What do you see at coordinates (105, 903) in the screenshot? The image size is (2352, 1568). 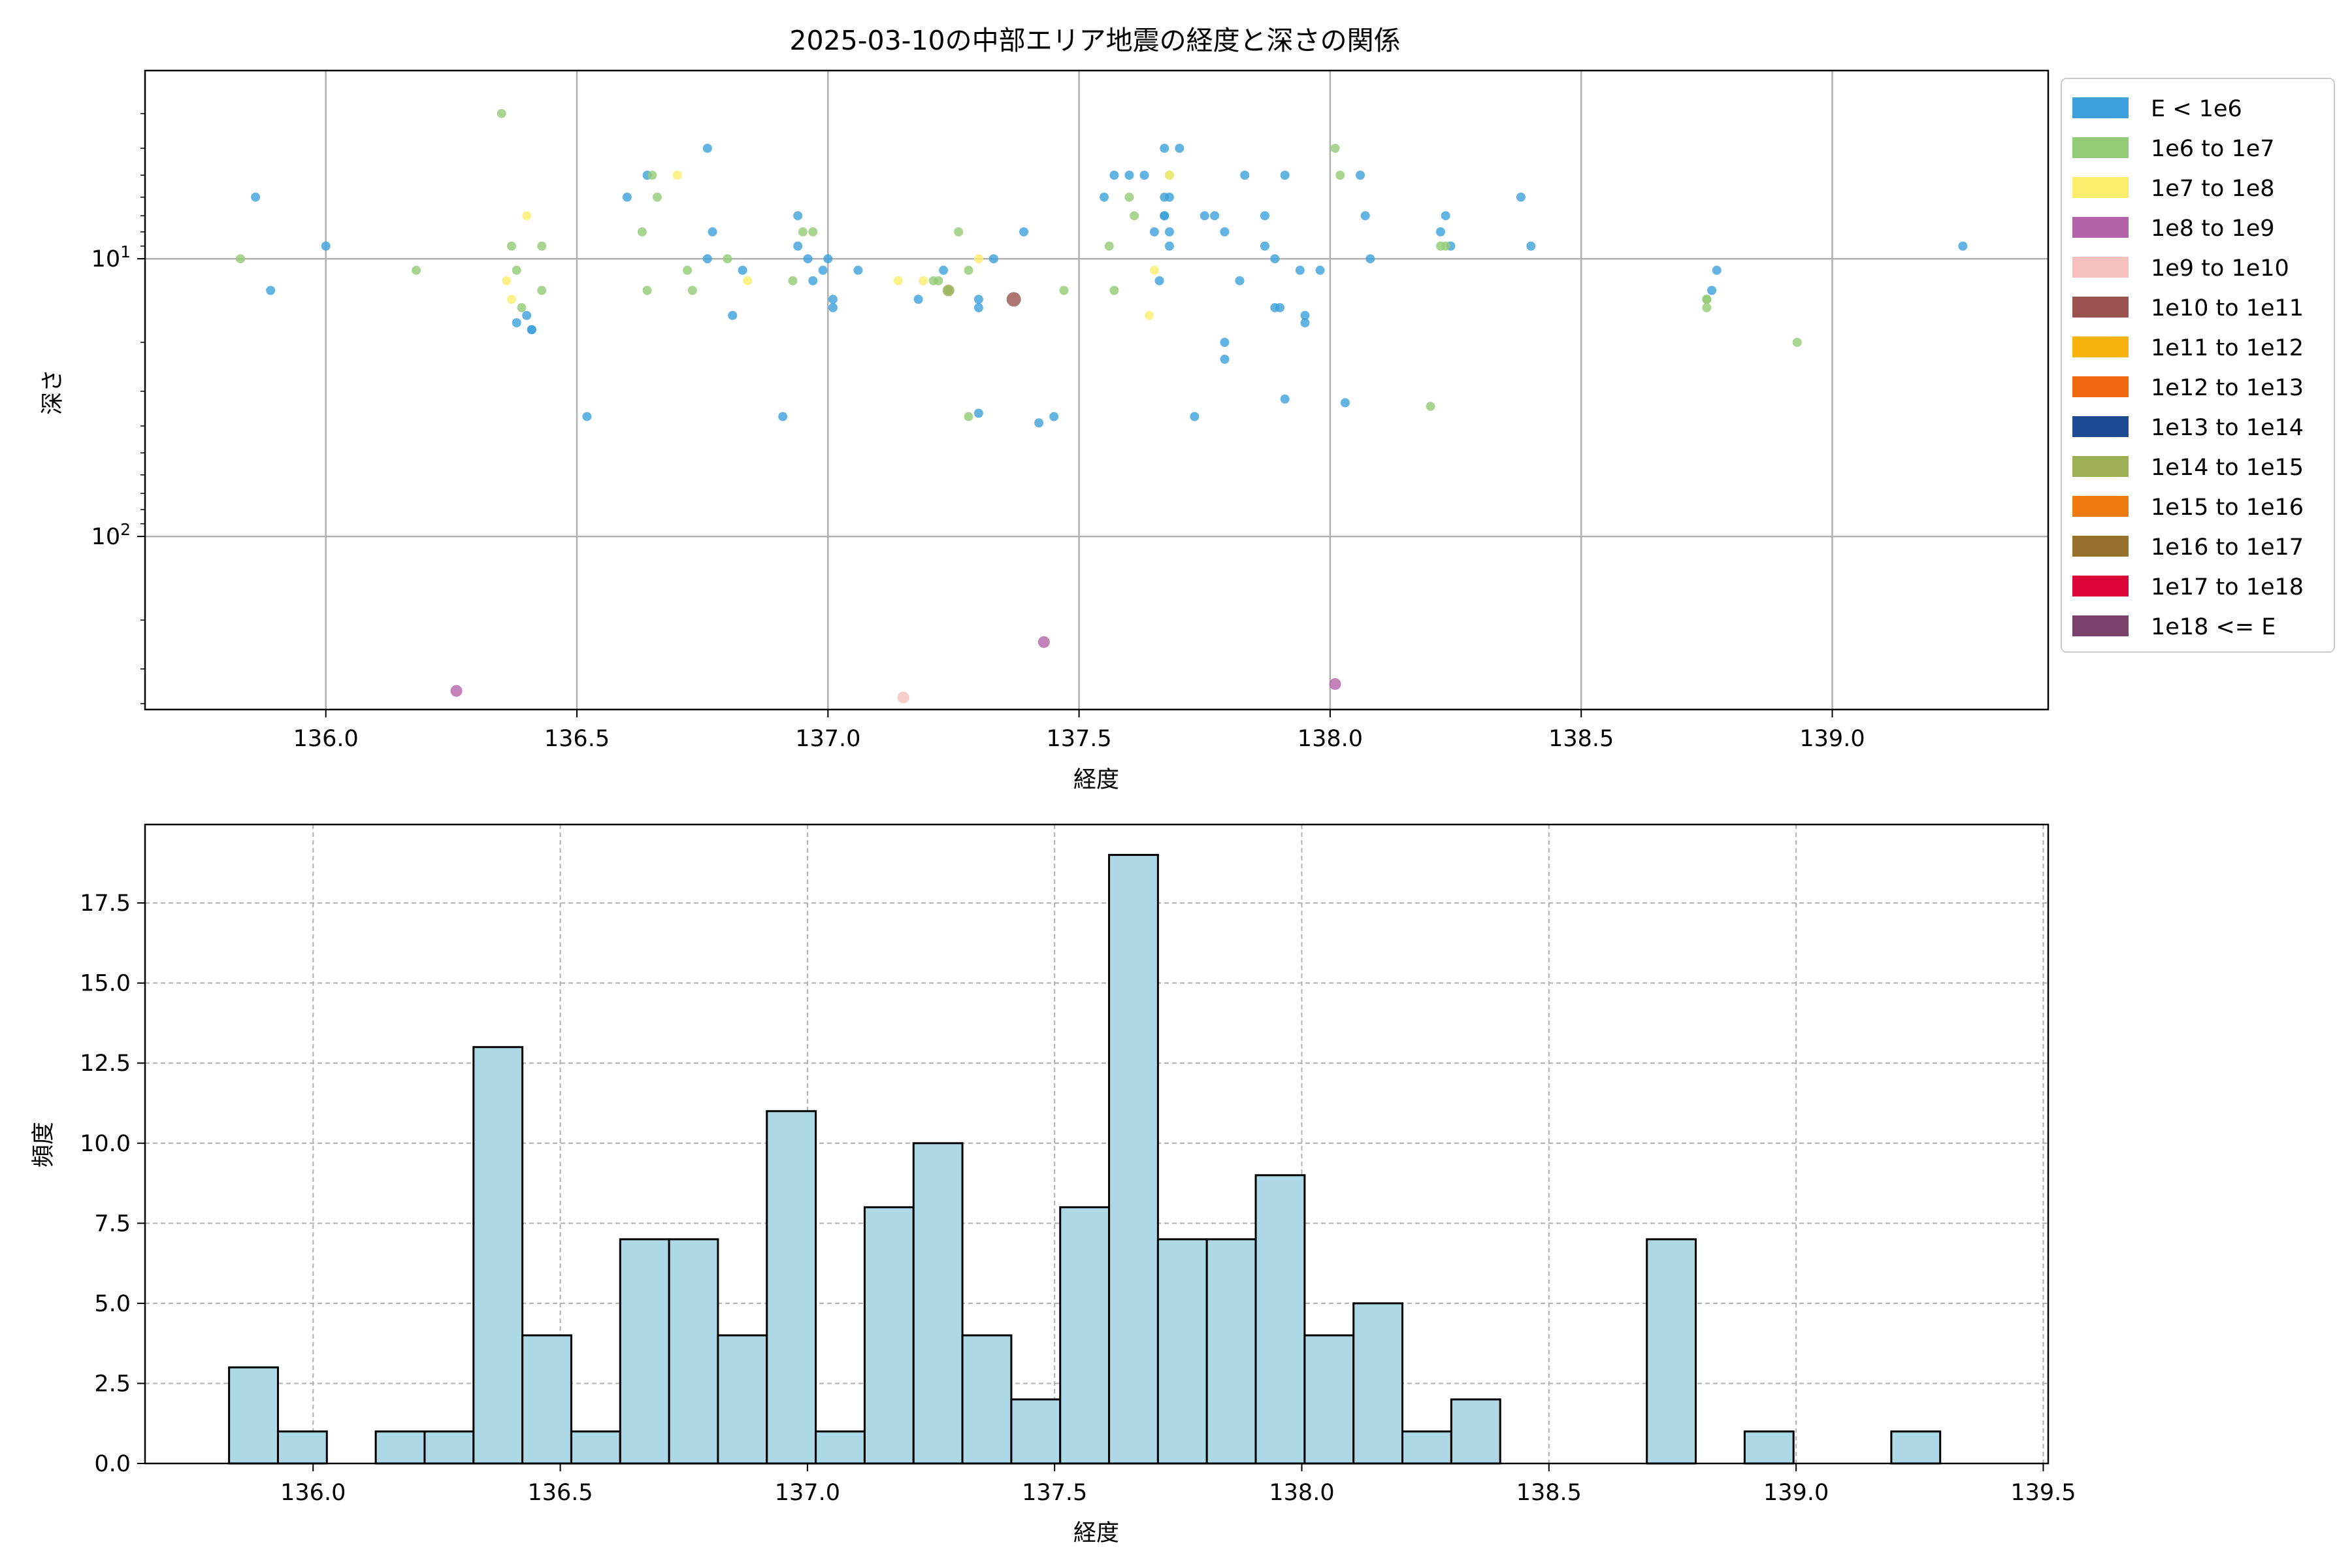 I see `histogram-y-tick-label: 17.5` at bounding box center [105, 903].